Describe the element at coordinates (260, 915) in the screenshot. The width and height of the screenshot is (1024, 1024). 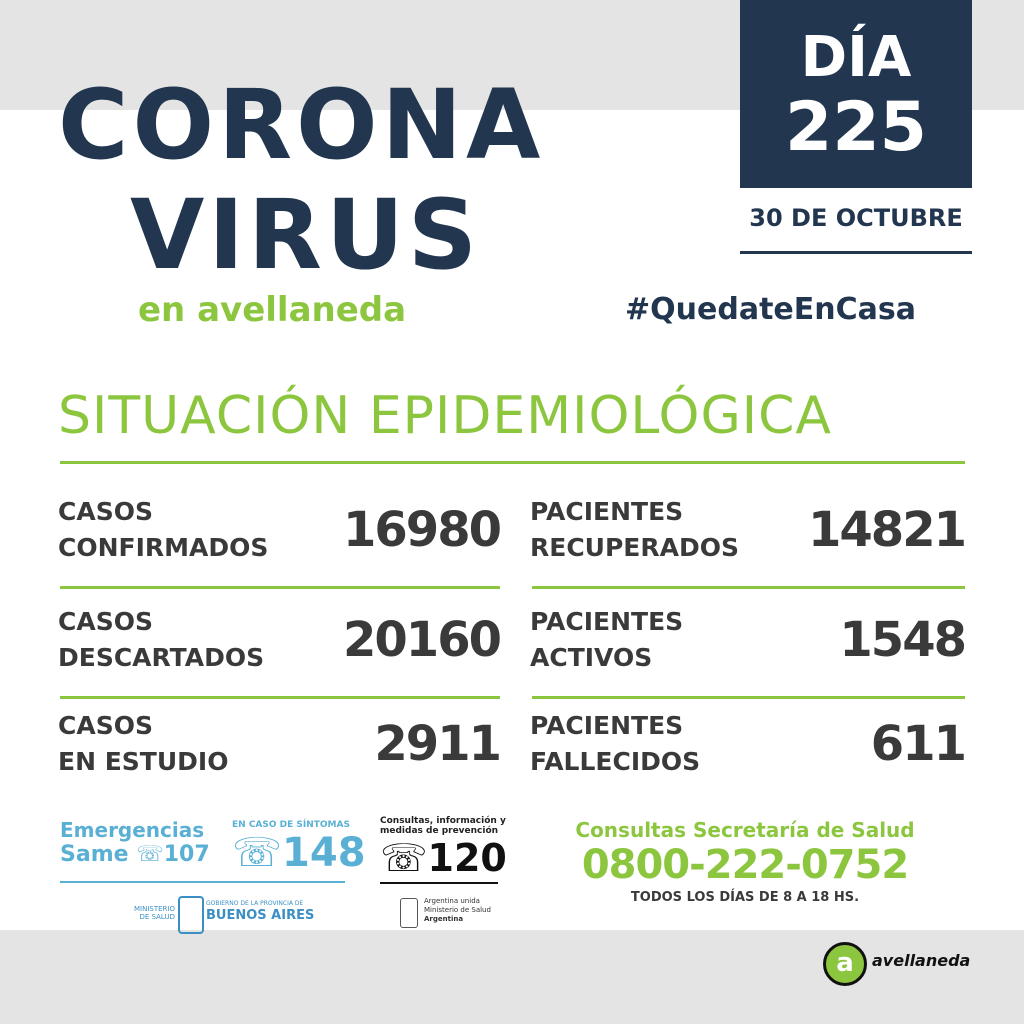
I see `province-name: BUENOS AIRES` at that location.